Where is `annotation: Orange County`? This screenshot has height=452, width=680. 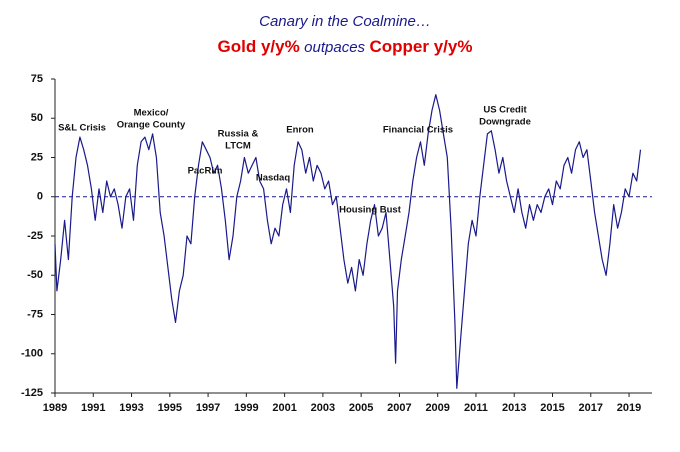 annotation: Orange County is located at coordinates (151, 125).